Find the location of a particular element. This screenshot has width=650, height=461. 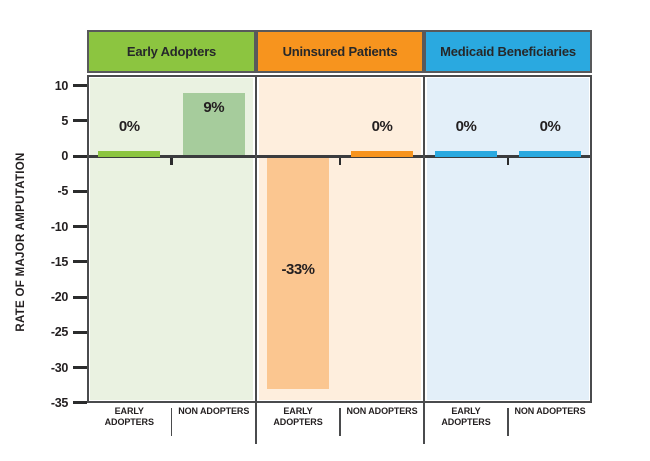

group-header: Early Adopters is located at coordinates (171, 51).